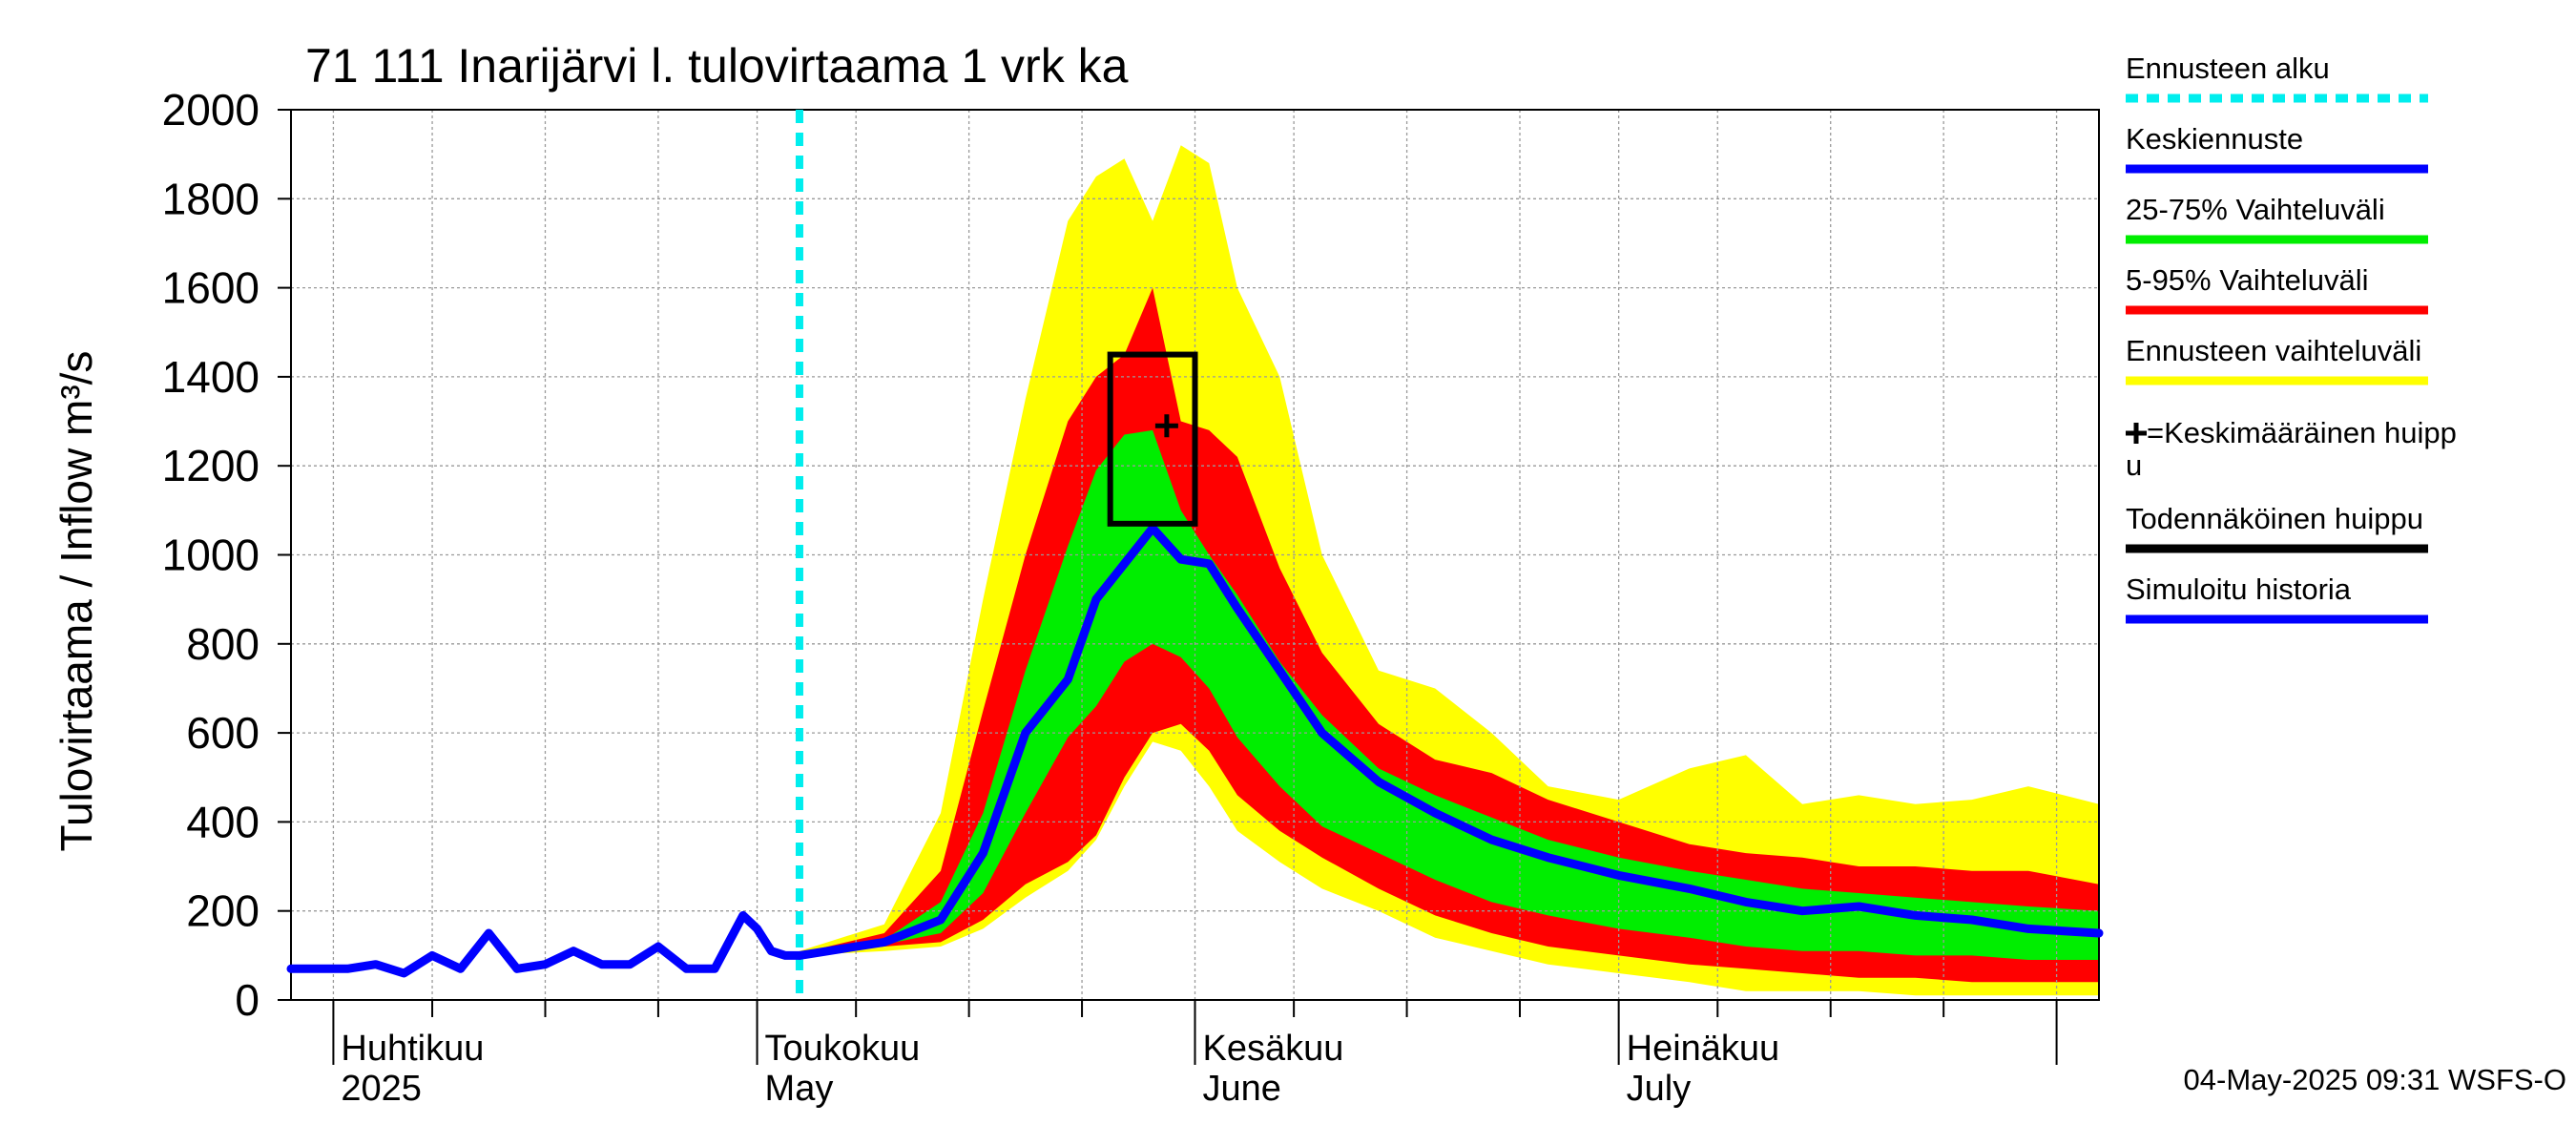 The image size is (2576, 1145). What do you see at coordinates (1242, 1089) in the screenshot?
I see `x-month-sublabel: June` at bounding box center [1242, 1089].